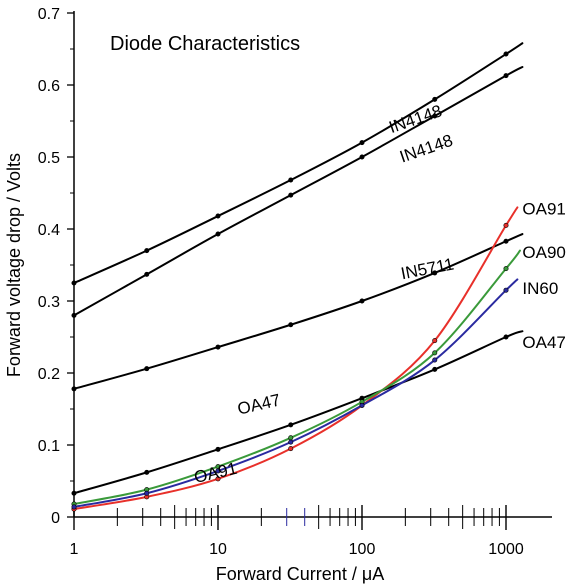 The image size is (568, 586). What do you see at coordinates (49, 230) in the screenshot?
I see `y-tick-label: 0.4` at bounding box center [49, 230].